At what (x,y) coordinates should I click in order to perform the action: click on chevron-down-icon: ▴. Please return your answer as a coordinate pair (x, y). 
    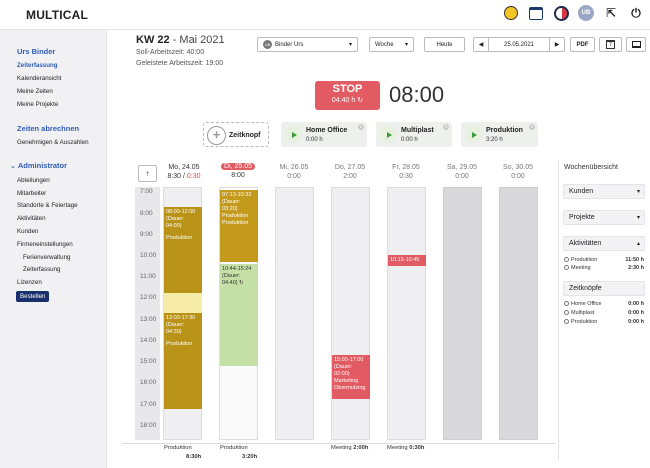
    Looking at the image, I should click on (638, 244).